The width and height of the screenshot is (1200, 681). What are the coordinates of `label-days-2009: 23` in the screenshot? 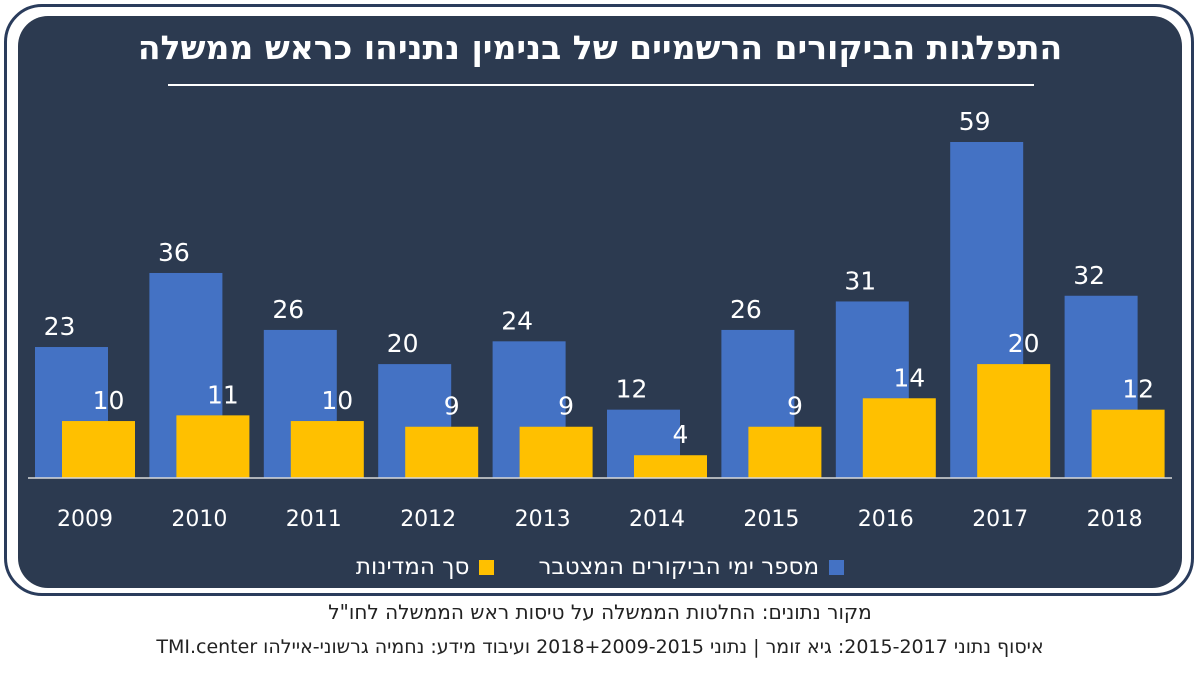 It's located at (60, 326).